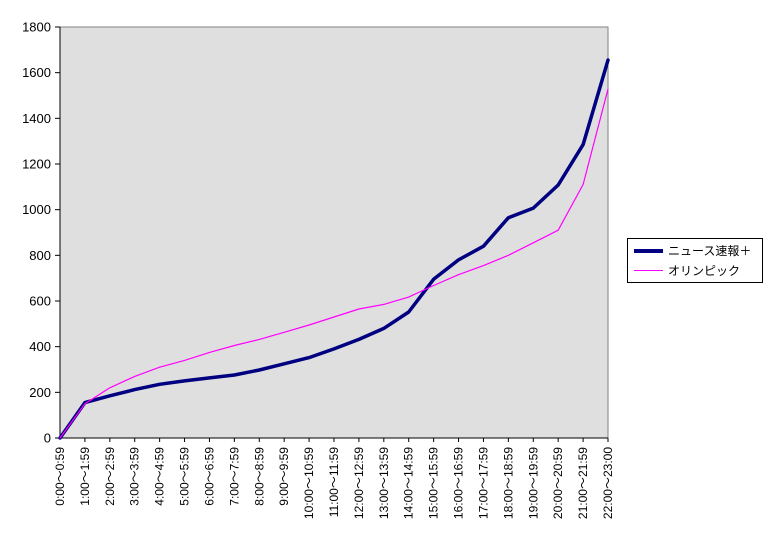 This screenshot has height=543, width=772. I want to click on x-axis-label: 17:00～17:59, so click(483, 483).